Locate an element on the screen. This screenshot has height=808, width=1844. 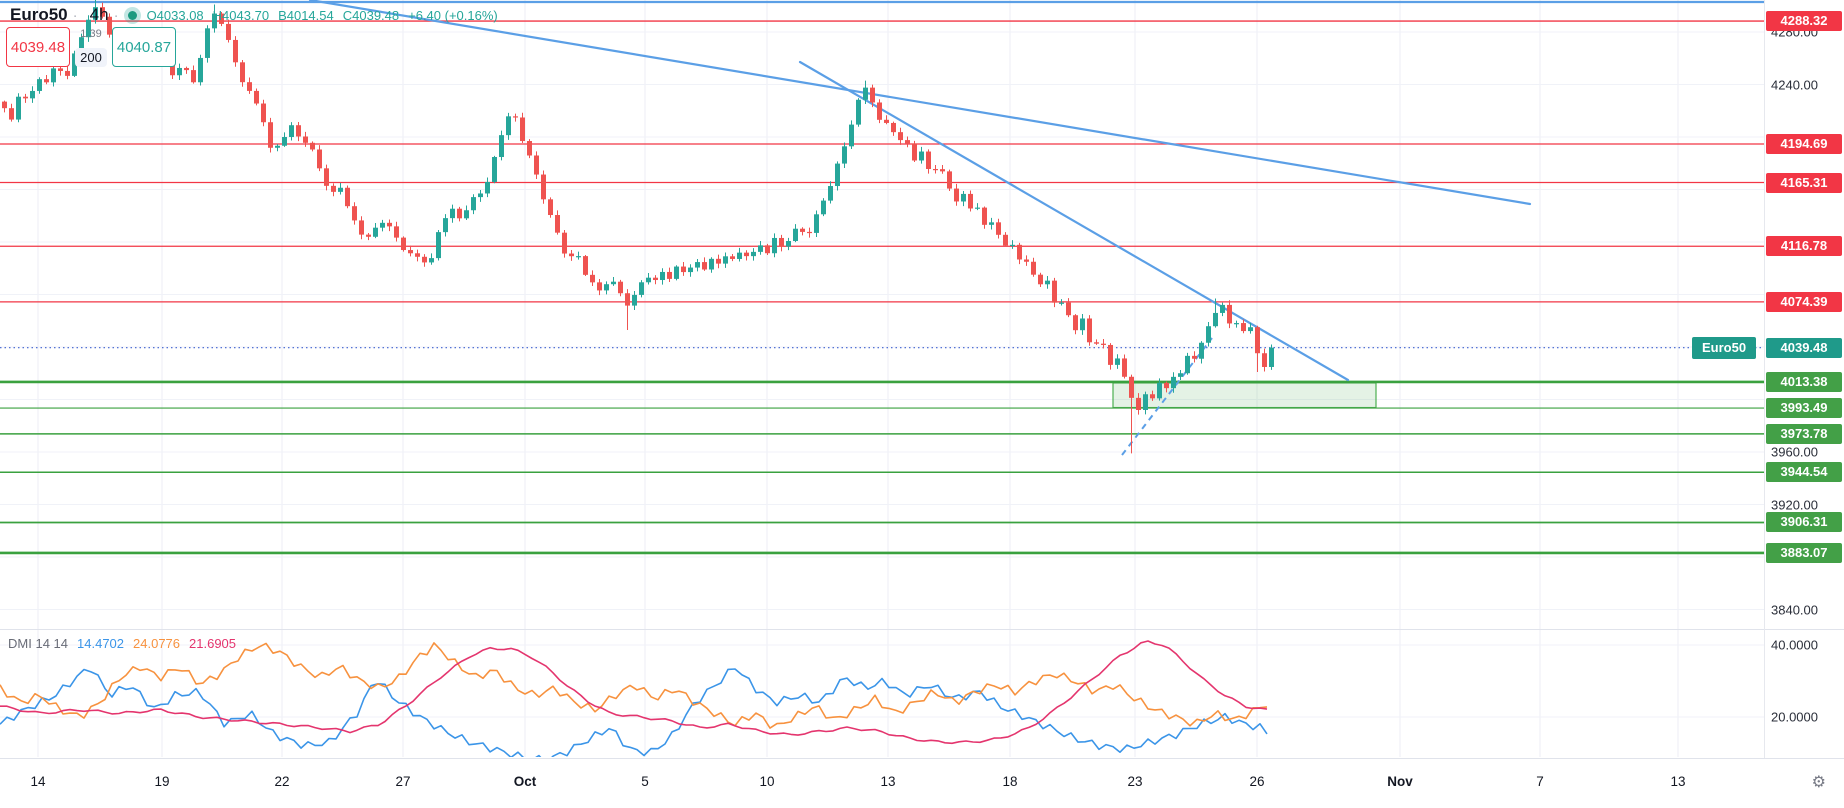
support-price-badge: 3883.07 is located at coordinates (1804, 552).